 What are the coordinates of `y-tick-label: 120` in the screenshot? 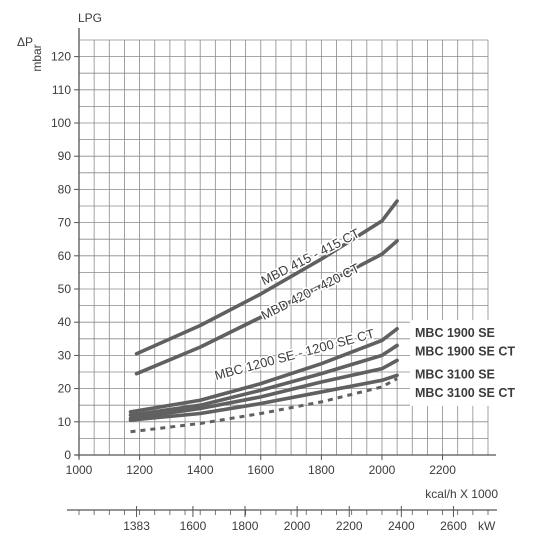 It's located at (61, 57).